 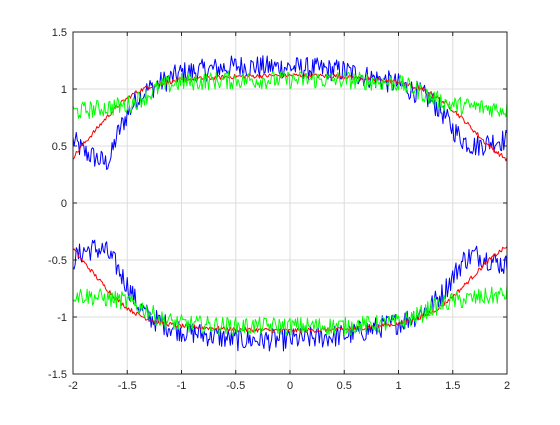 I want to click on x-tick-label: 0.5, so click(x=344, y=386).